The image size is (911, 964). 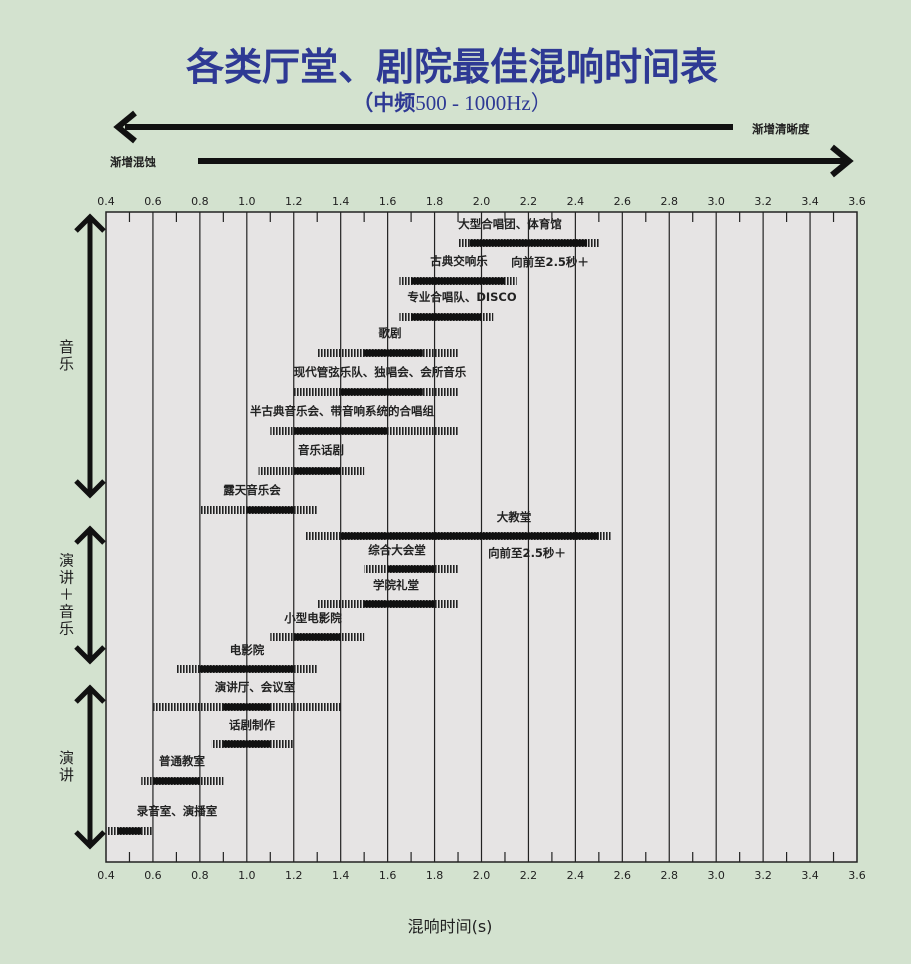 I want to click on x-tick-label-top: 2.0, so click(x=482, y=201).